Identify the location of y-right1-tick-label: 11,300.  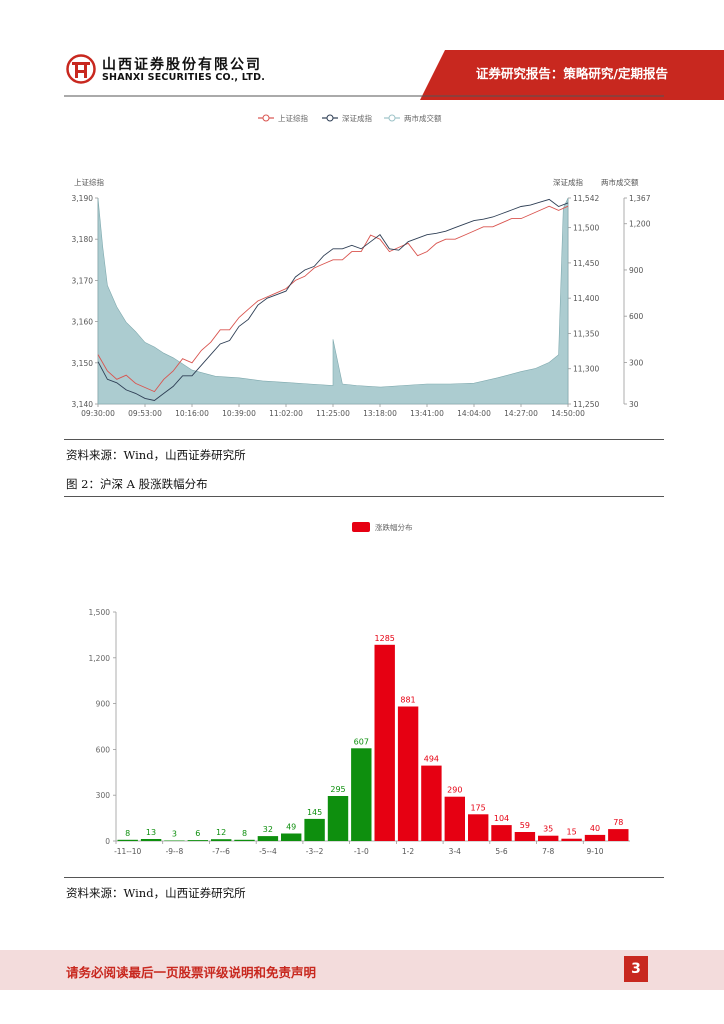
(586, 369).